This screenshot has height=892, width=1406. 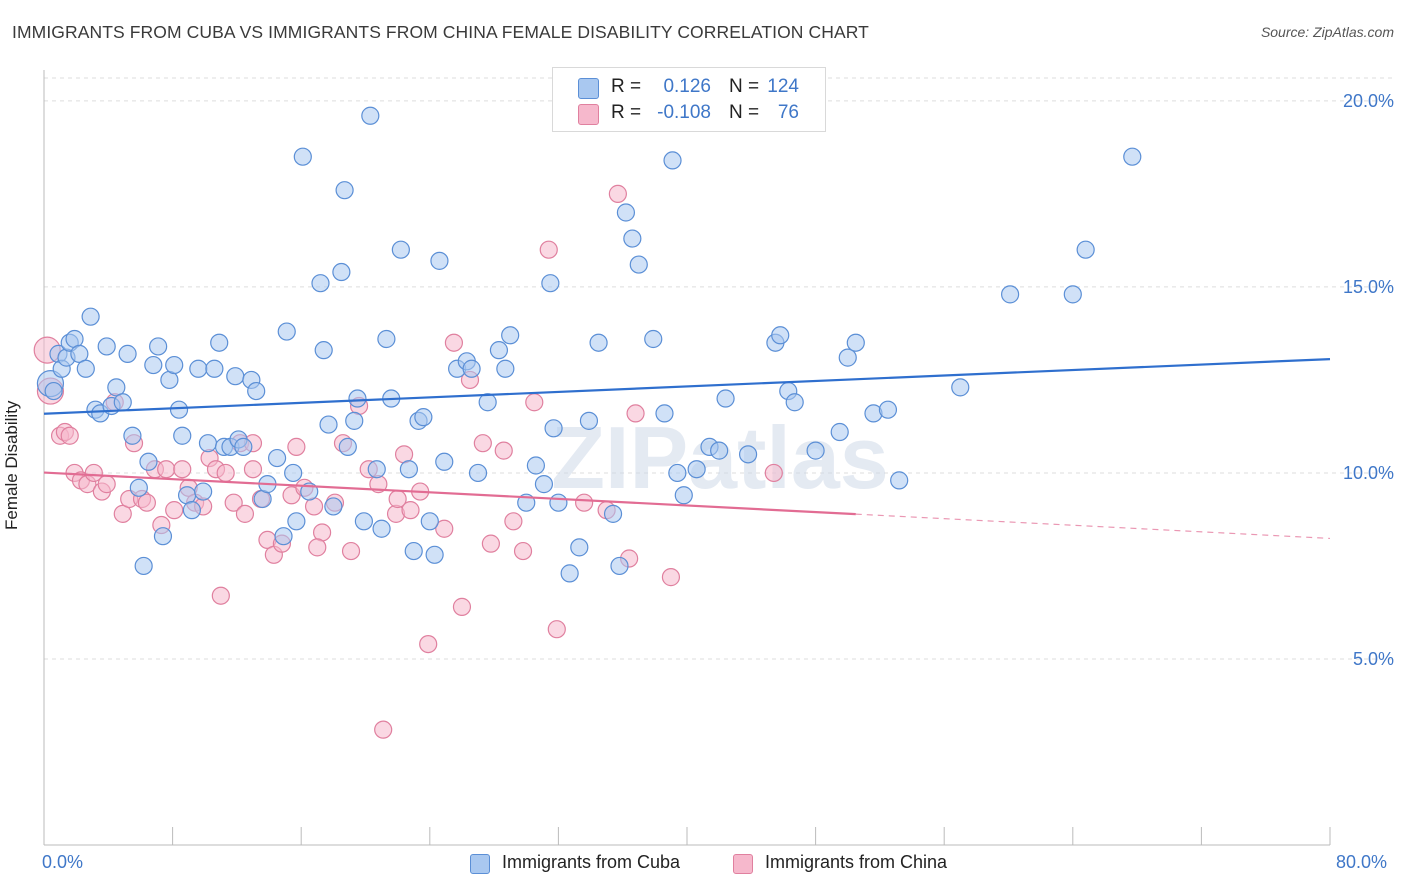 What do you see at coordinates (743, 864) in the screenshot?
I see `china-legend-icon` at bounding box center [743, 864].